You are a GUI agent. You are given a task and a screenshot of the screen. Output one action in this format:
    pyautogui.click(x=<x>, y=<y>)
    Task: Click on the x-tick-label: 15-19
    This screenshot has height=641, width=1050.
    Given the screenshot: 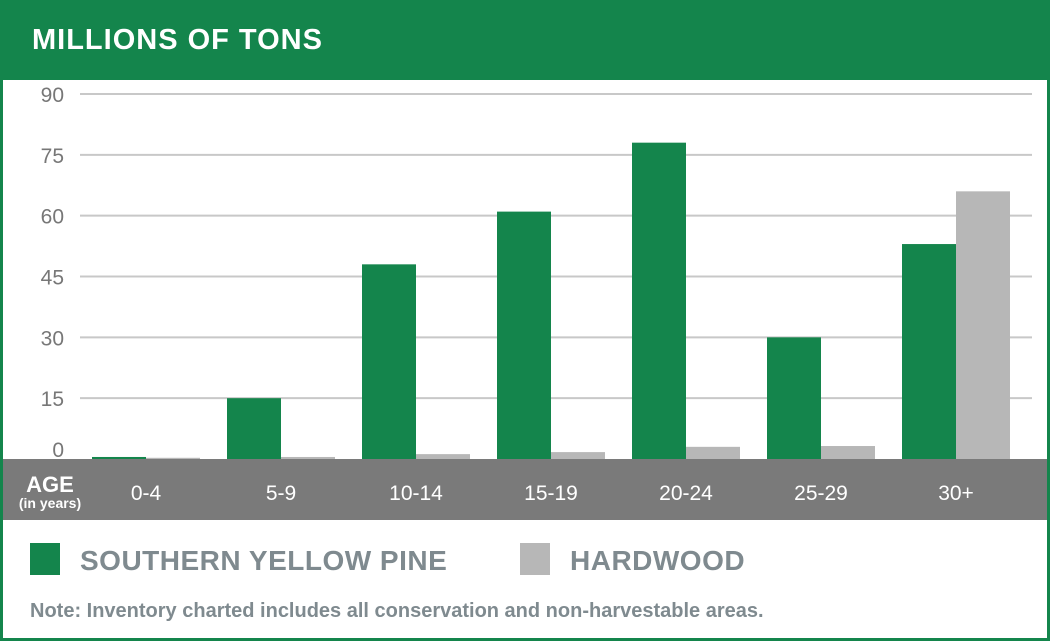 What is the action you would take?
    pyautogui.click(x=551, y=493)
    